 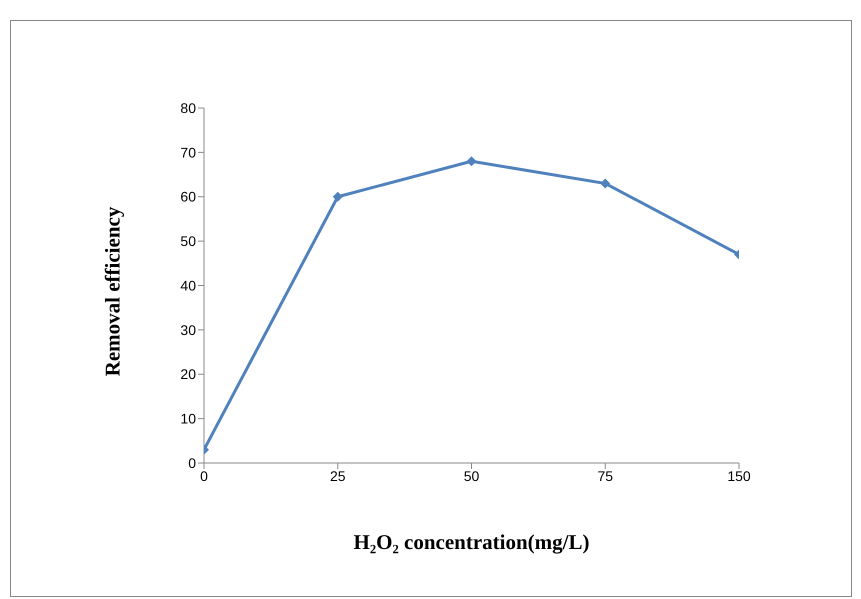 I want to click on y-tick-label: 80, so click(x=188, y=108).